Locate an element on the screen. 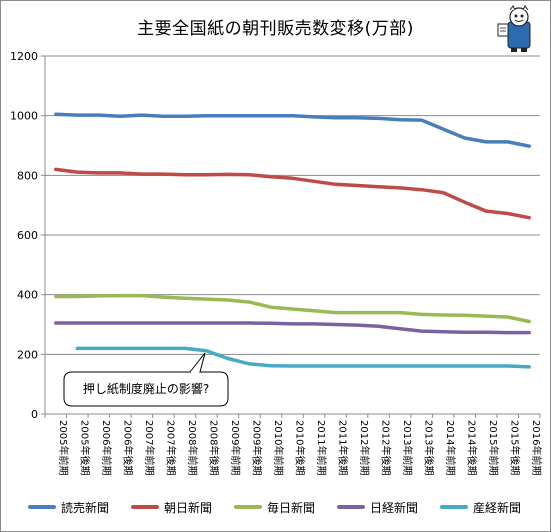 The width and height of the screenshot is (551, 532). legend-label: 朝日新聞 is located at coordinates (188, 507).